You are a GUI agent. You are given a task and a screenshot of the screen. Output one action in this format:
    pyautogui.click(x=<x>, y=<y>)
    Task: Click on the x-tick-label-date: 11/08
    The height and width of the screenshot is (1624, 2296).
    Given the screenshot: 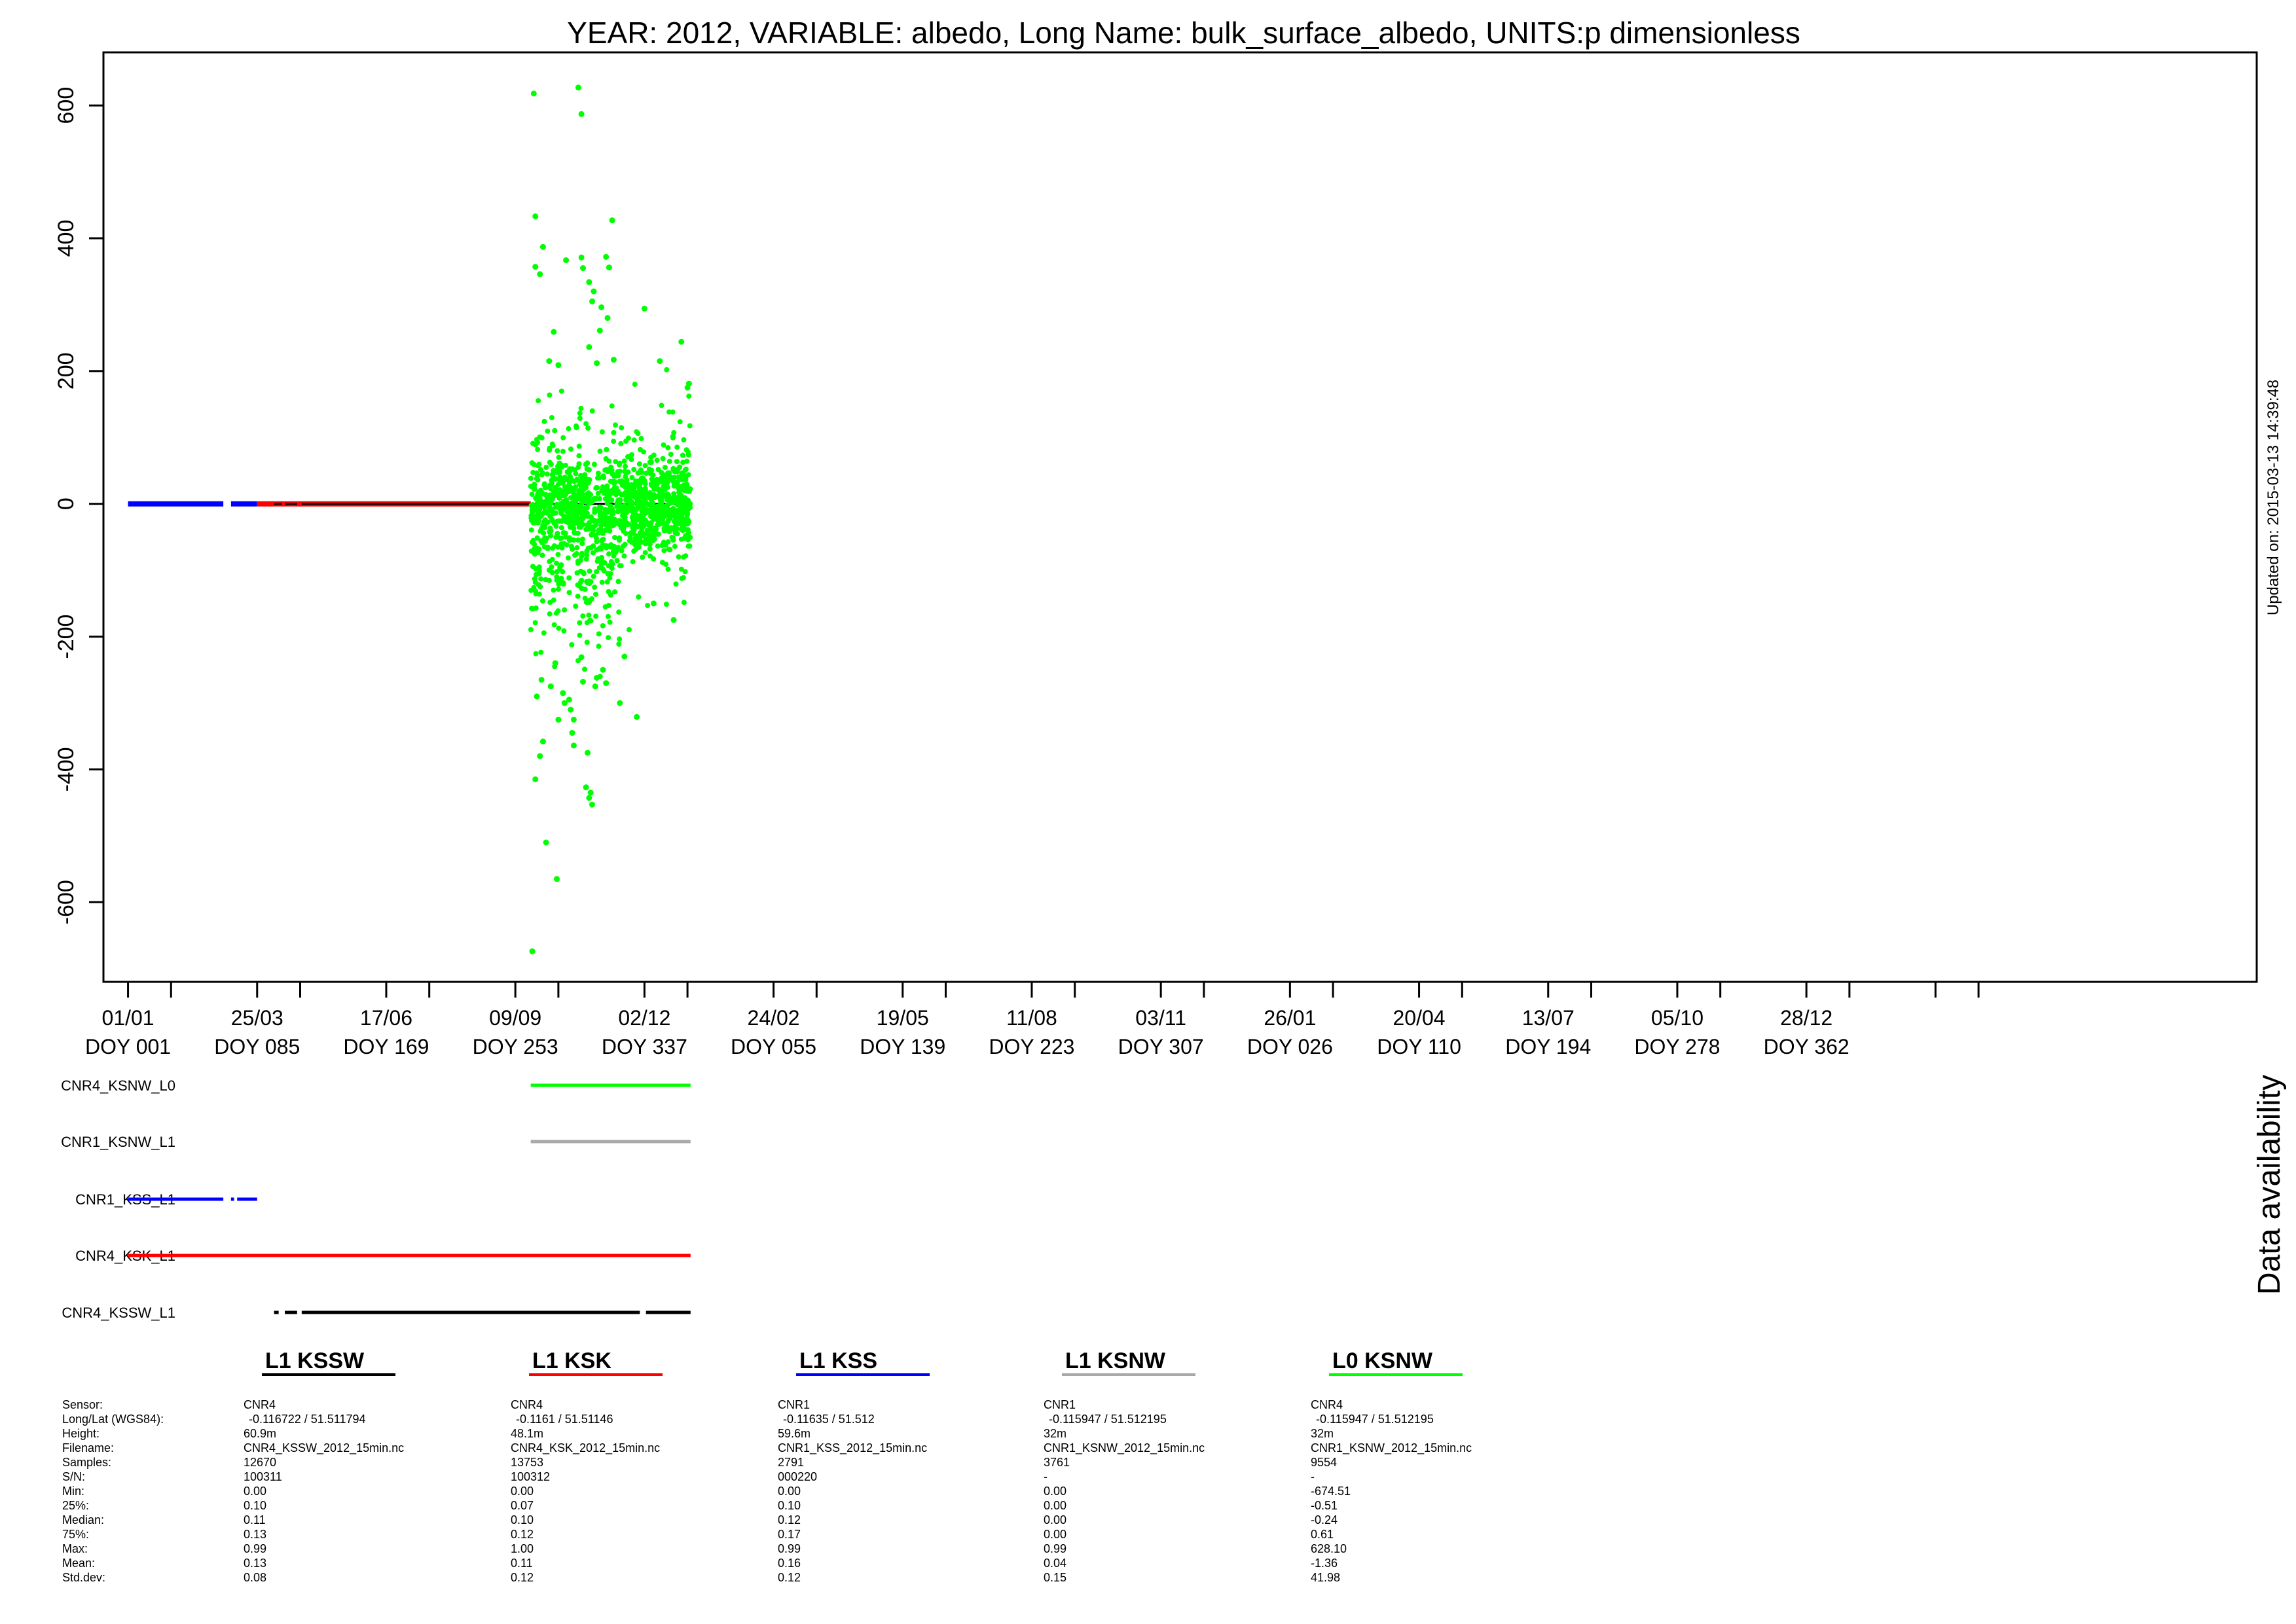 What is the action you would take?
    pyautogui.click(x=1031, y=1018)
    